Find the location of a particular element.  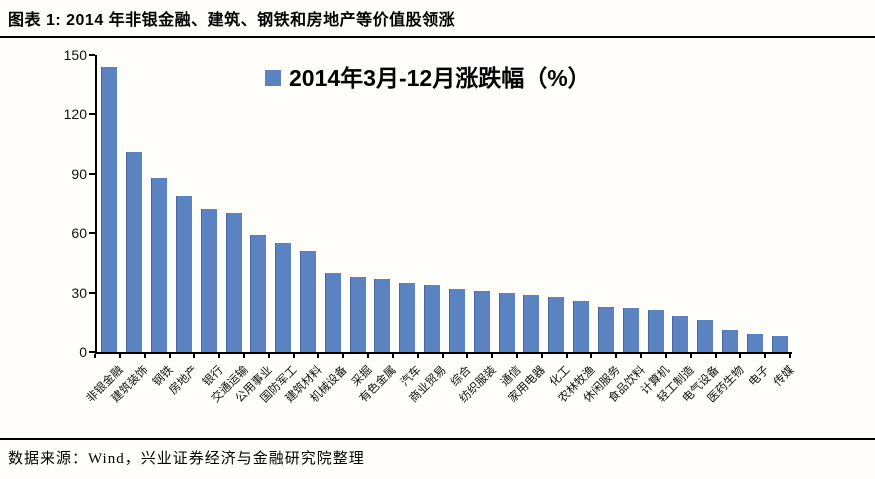

bar-农林牧渔 is located at coordinates (581, 326).